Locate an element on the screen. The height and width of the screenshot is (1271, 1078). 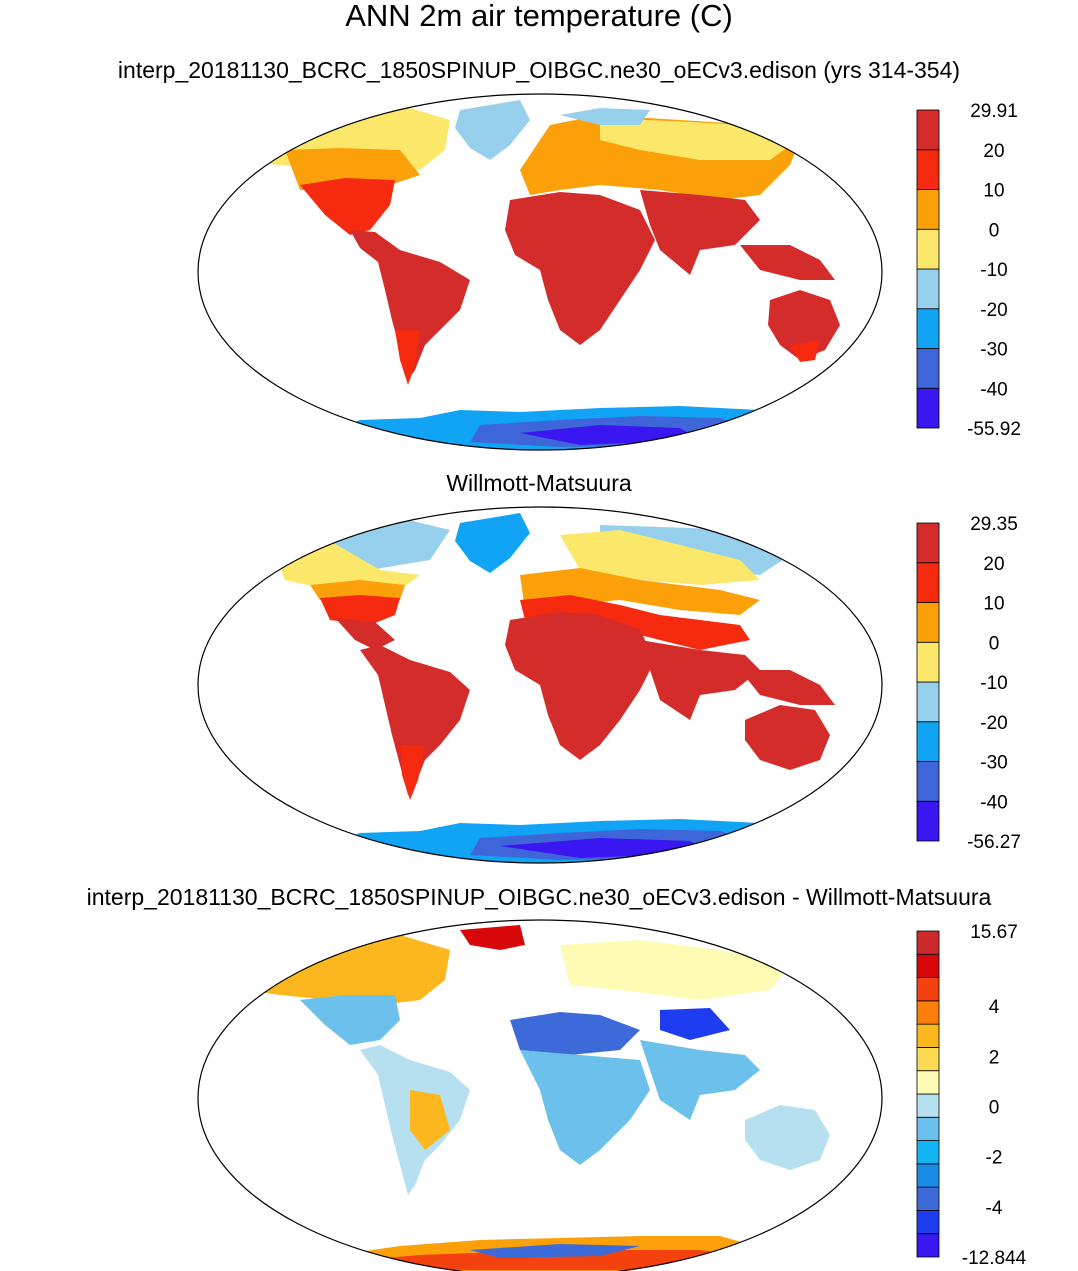
panel-2-subtitle: Willmott-Matsuura is located at coordinates (539, 483).